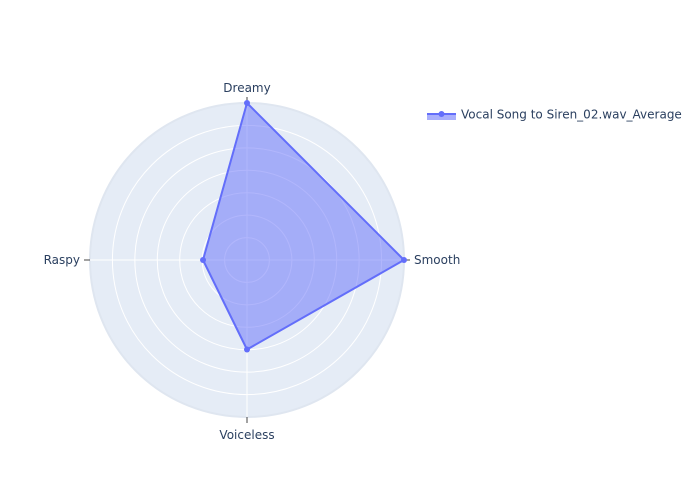 The width and height of the screenshot is (700, 500). Describe the element at coordinates (246, 88) in the screenshot. I see `axis-label-dreamy: Dreamy` at that location.